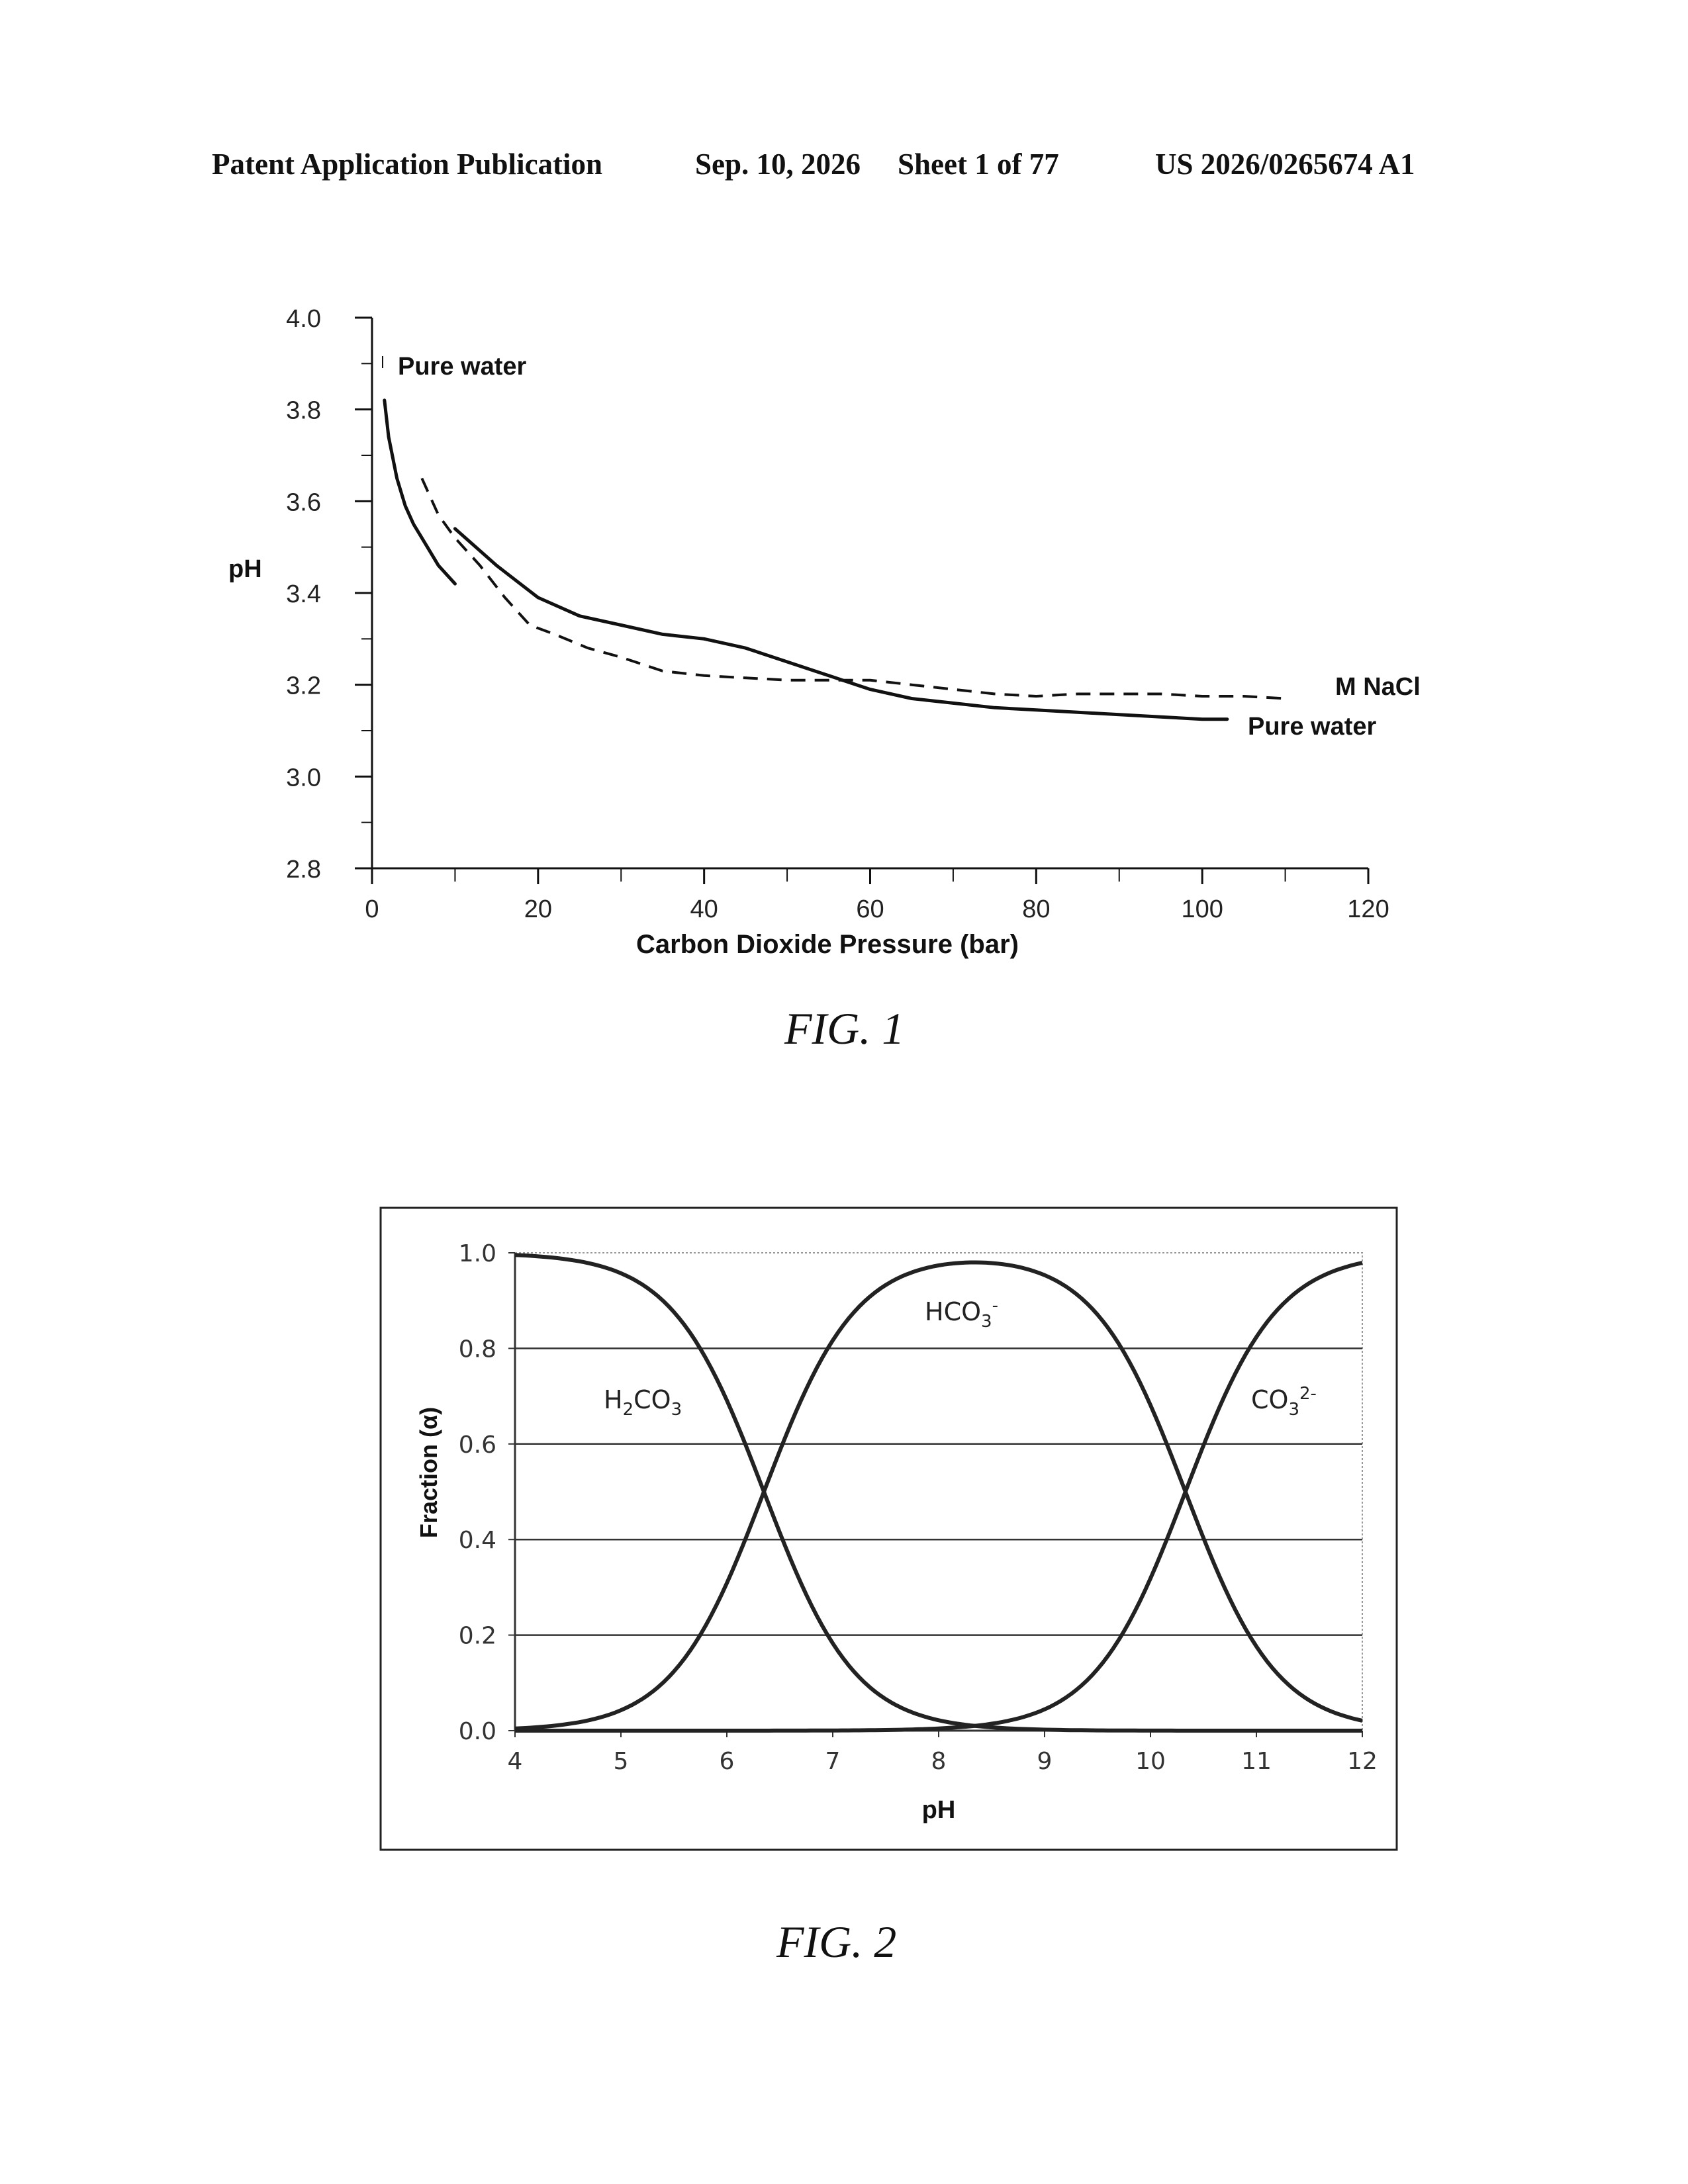 This screenshot has width=1688, height=2184. What do you see at coordinates (1256, 1761) in the screenshot?
I see `fig2-x-tick-label: 11` at bounding box center [1256, 1761].